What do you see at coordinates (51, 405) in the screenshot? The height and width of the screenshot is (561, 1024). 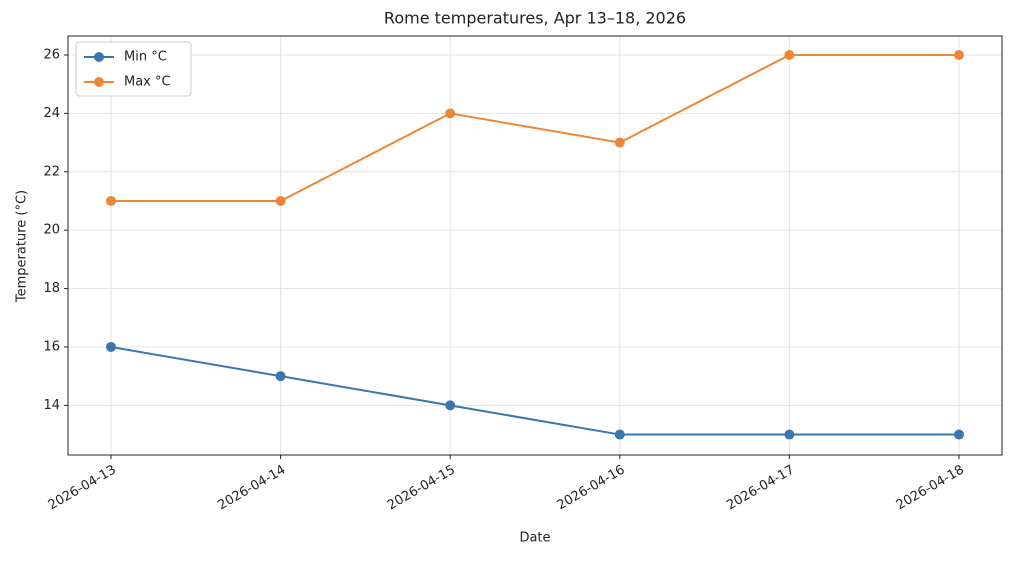 I see `y-tick-label: 14` at bounding box center [51, 405].